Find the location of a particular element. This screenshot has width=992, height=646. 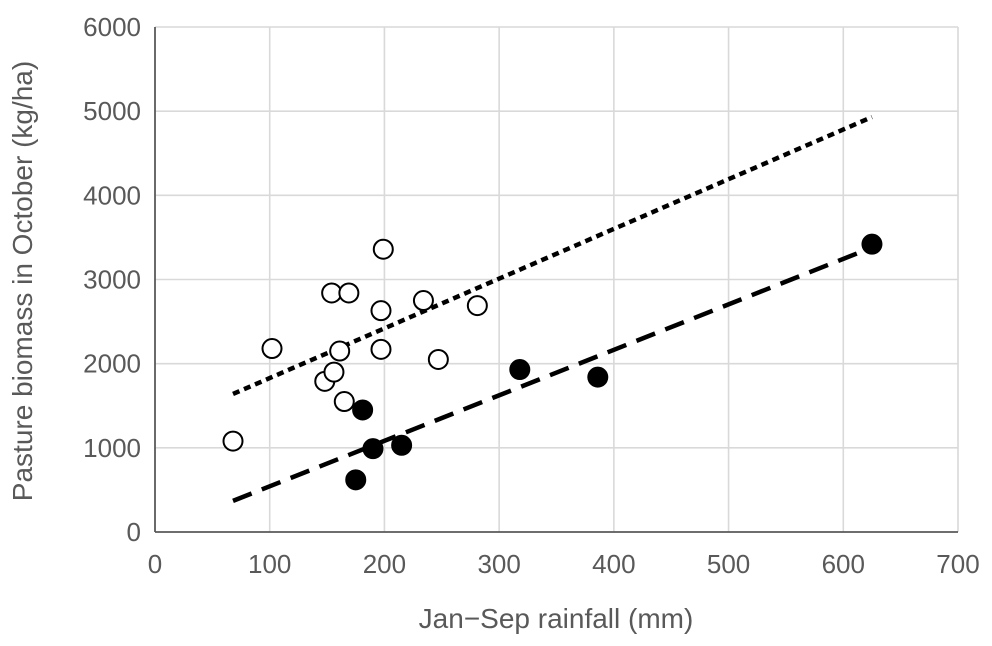

x-axis-title: Jan−Sep rainfall (mm) is located at coordinates (556, 618).